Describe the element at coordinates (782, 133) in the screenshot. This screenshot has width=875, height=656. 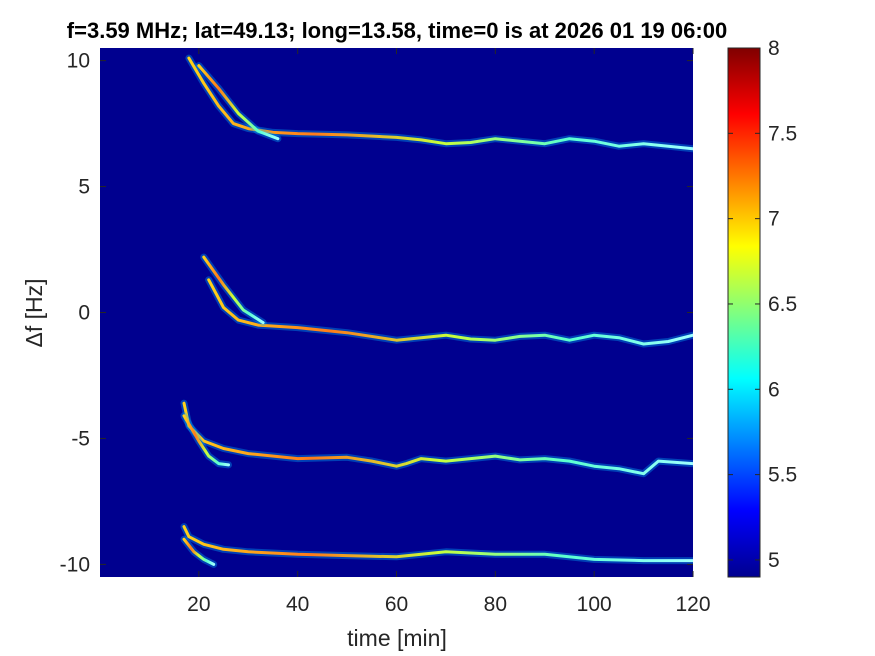
I see `colorbar-tick-label: 7.5` at that location.